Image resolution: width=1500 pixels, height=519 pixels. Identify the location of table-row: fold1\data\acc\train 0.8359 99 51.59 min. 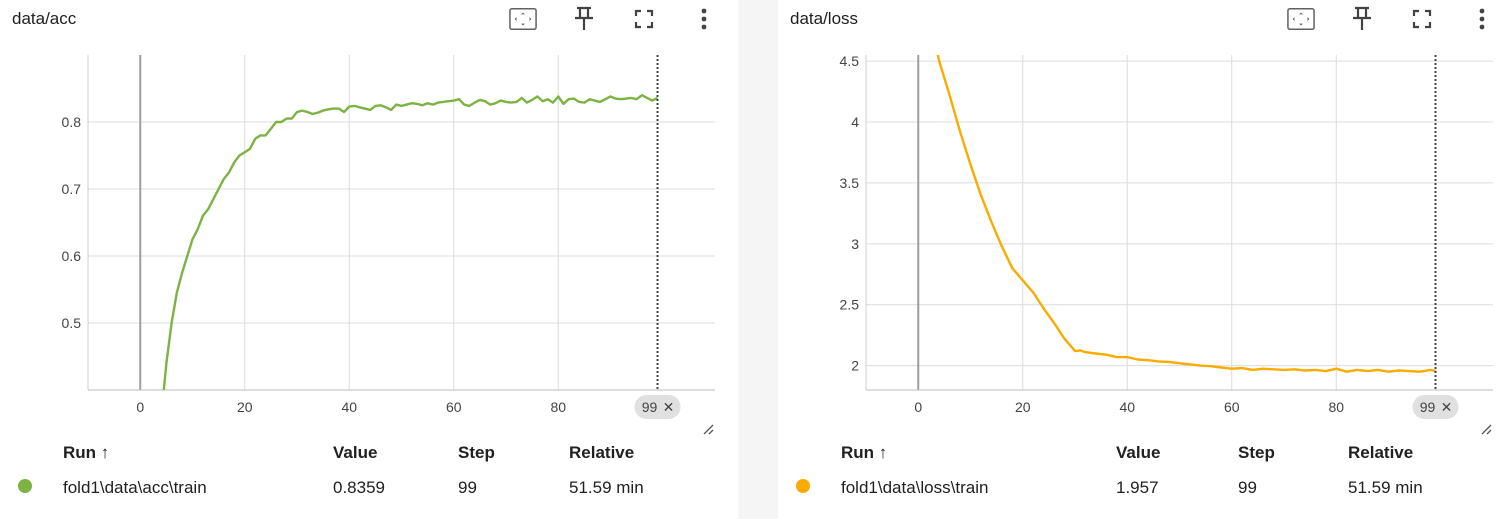
(353, 488).